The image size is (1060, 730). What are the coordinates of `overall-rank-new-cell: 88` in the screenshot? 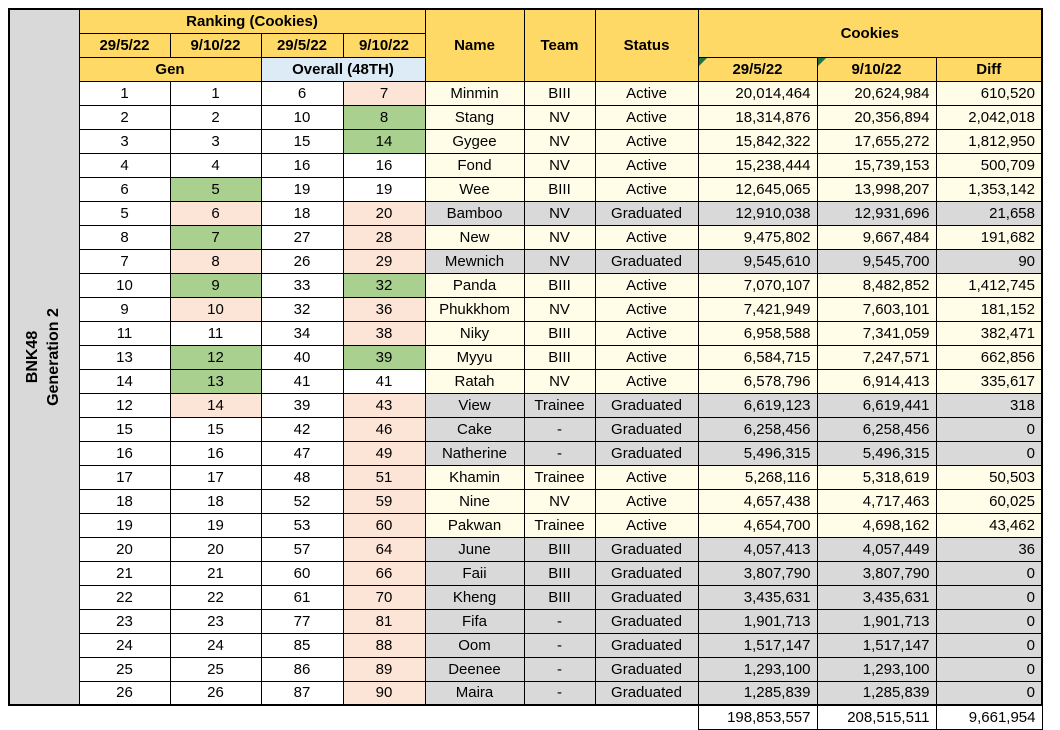 It's located at (384, 645).